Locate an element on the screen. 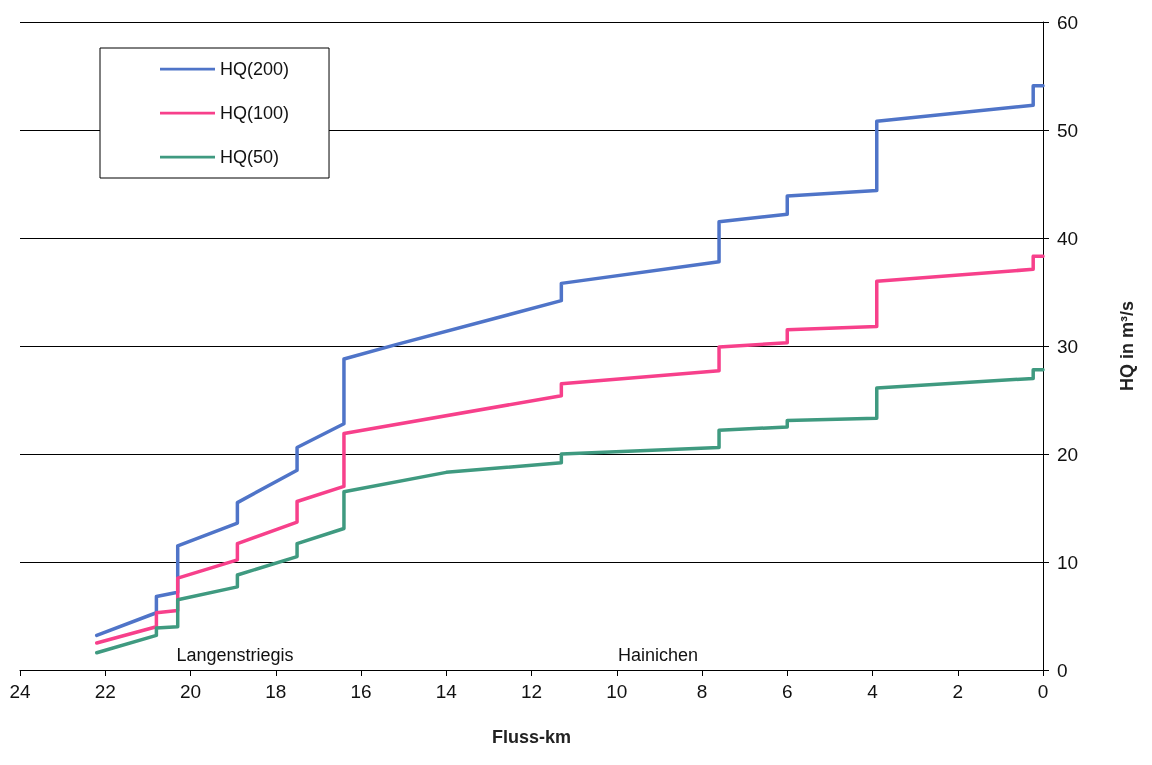 The image size is (1152, 765). x-tick-label: 24 is located at coordinates (20, 691).